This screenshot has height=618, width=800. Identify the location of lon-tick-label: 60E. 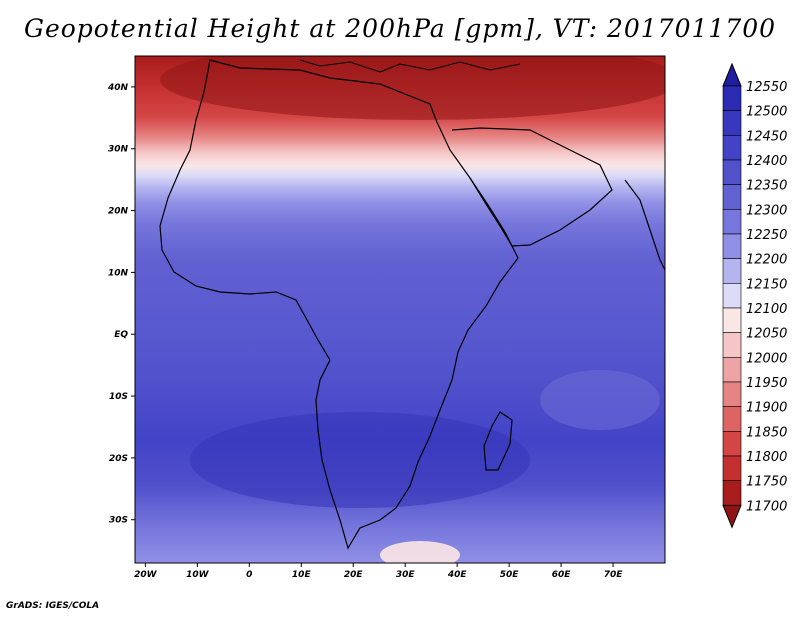
(562, 575).